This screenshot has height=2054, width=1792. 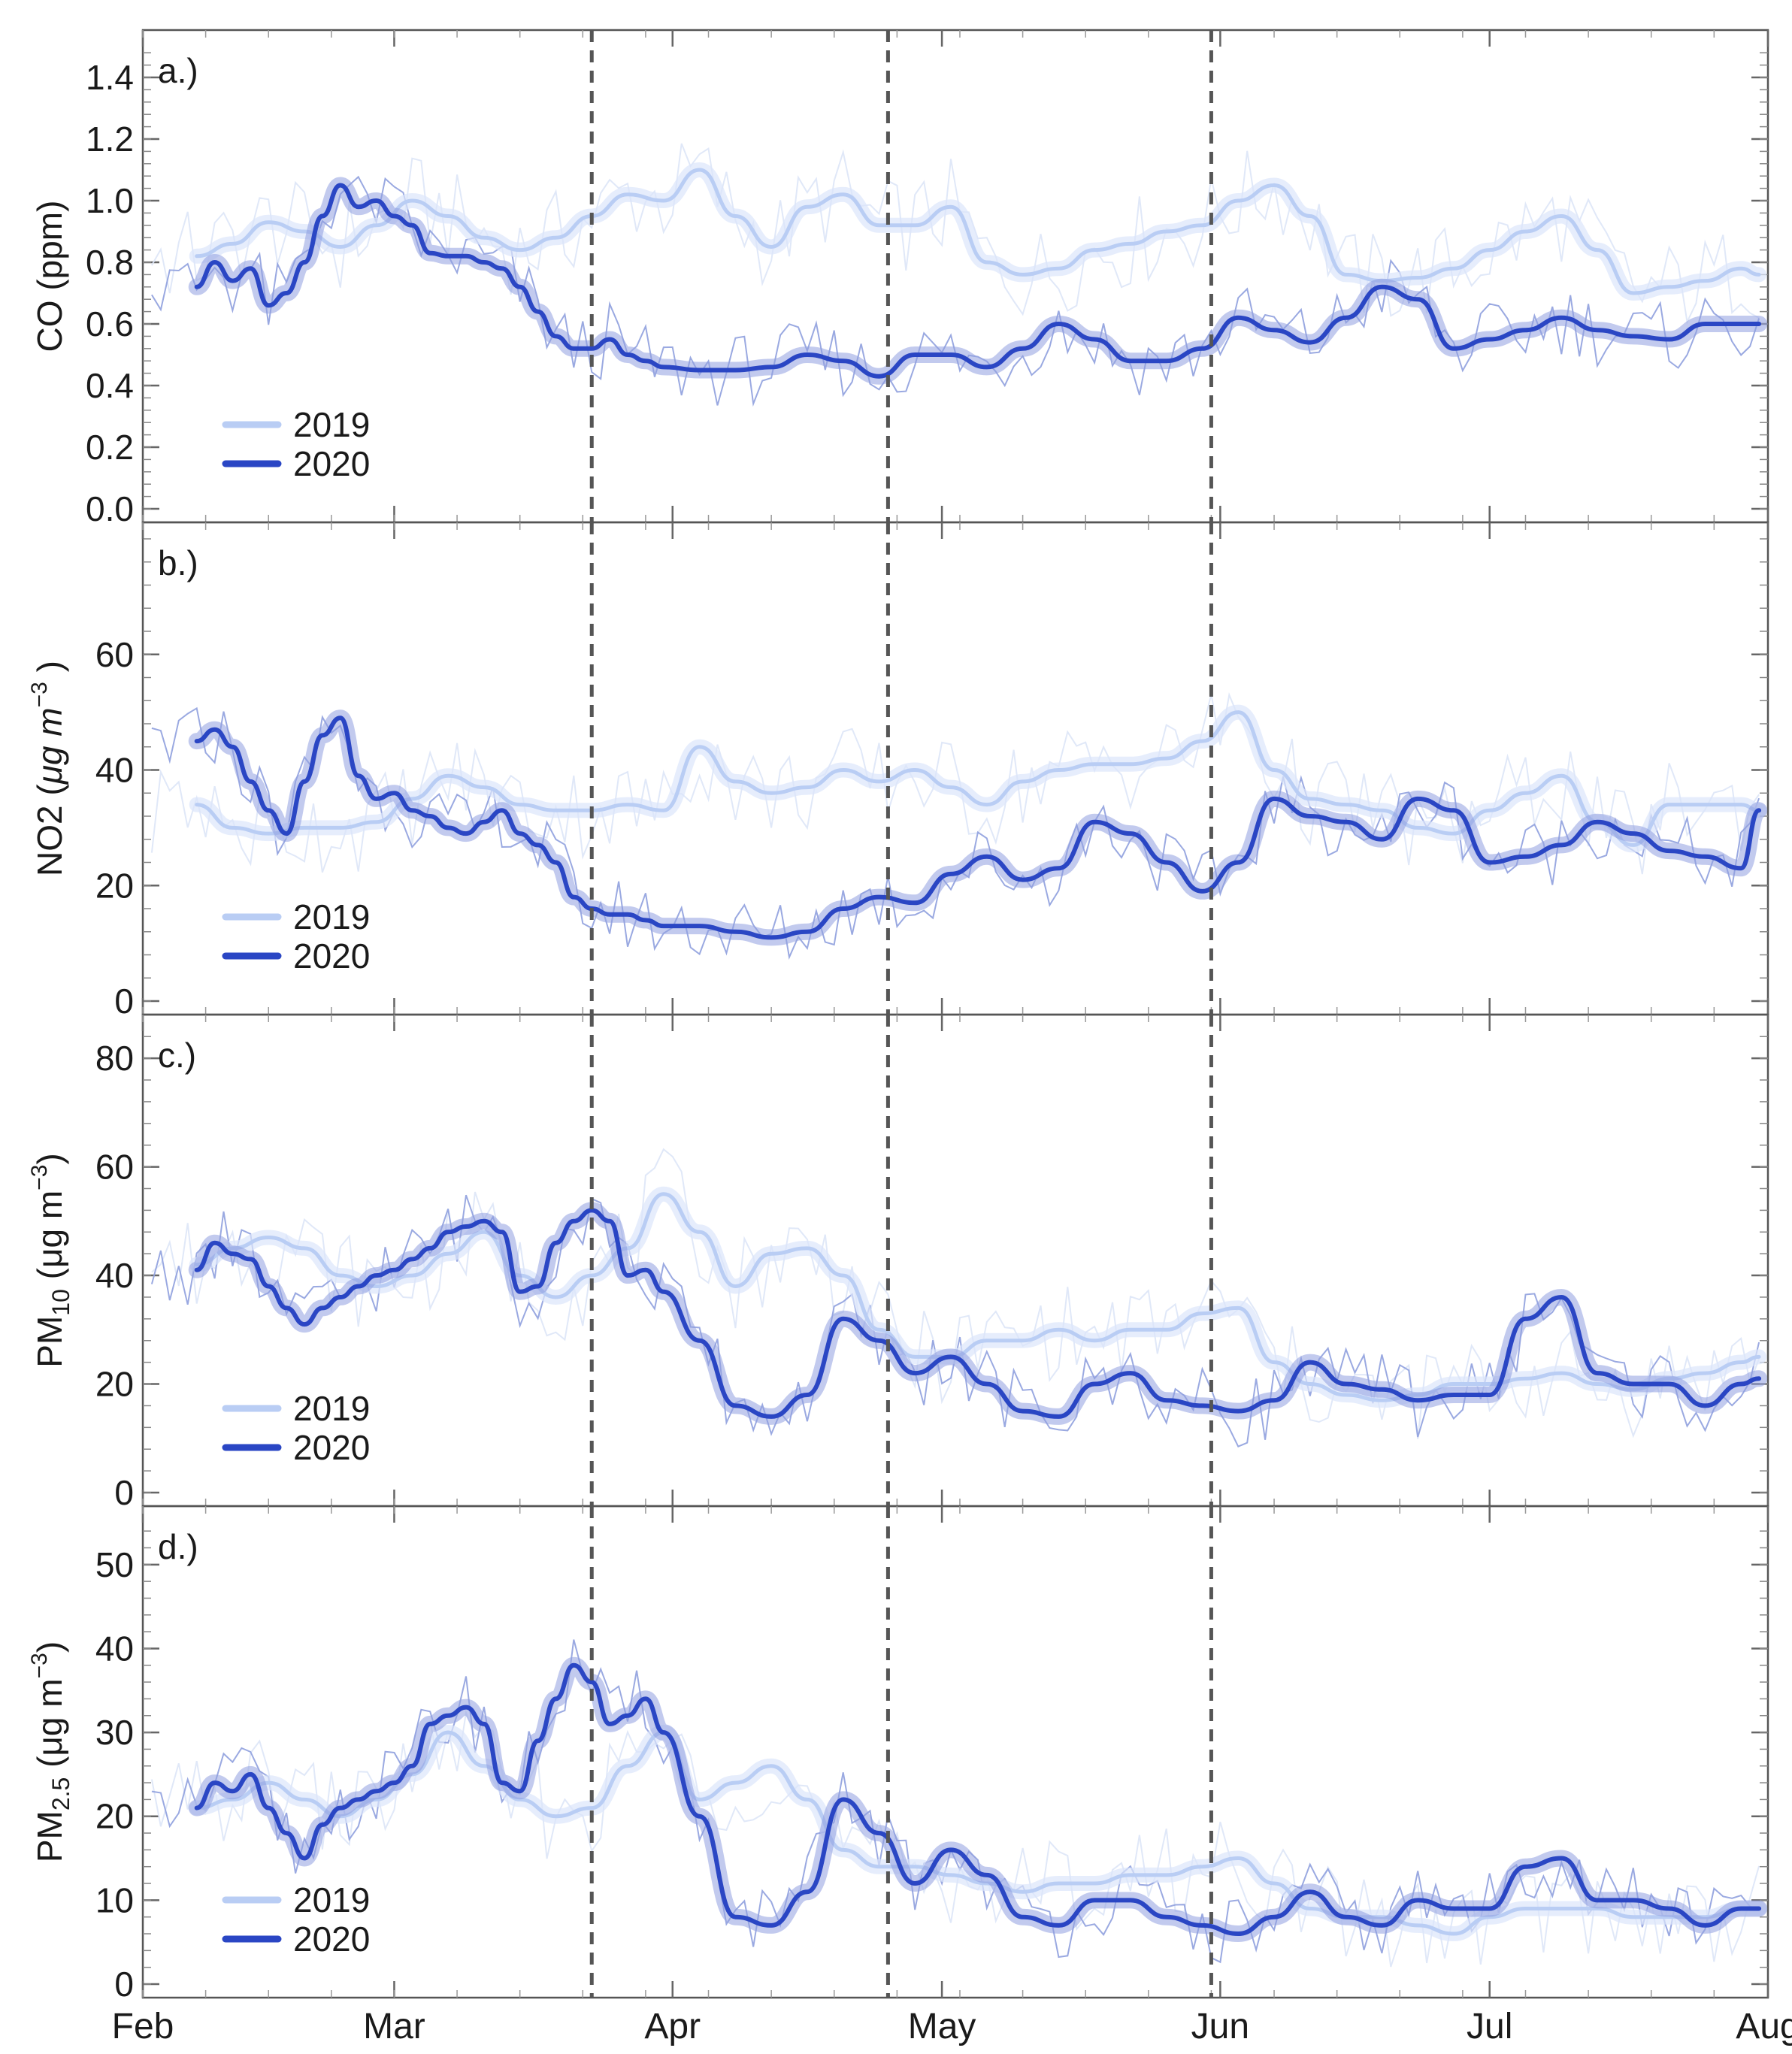 What do you see at coordinates (1489, 2026) in the screenshot?
I see `x-tick-label: Jul` at bounding box center [1489, 2026].